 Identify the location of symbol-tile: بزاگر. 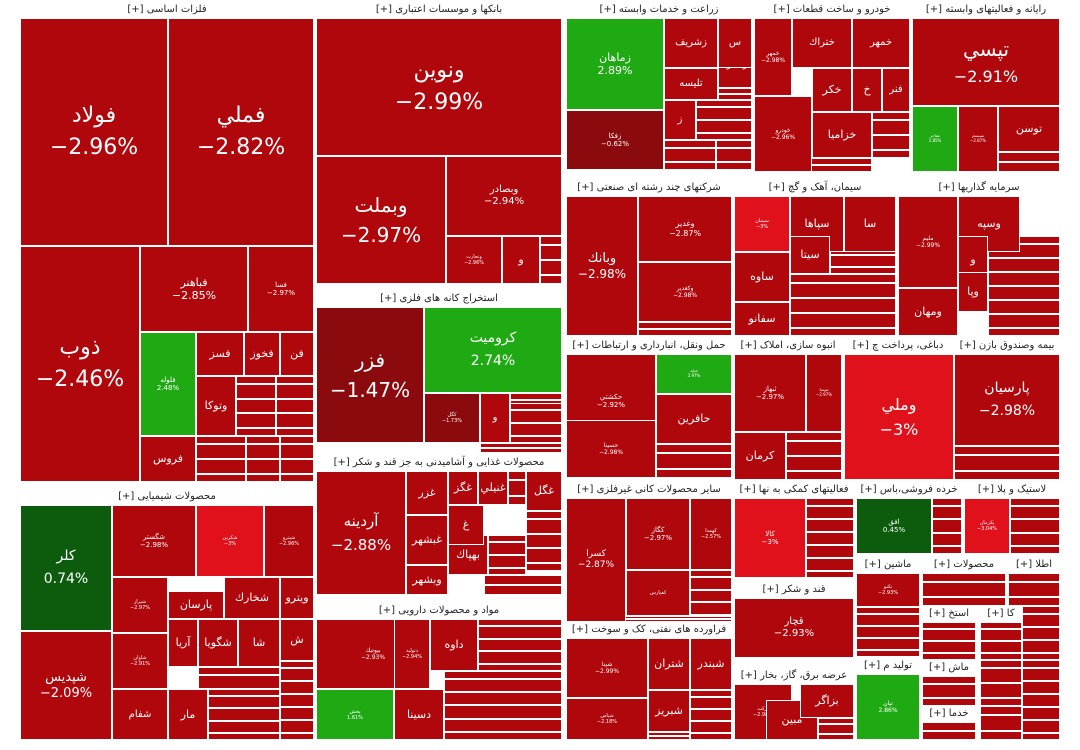
(827, 701).